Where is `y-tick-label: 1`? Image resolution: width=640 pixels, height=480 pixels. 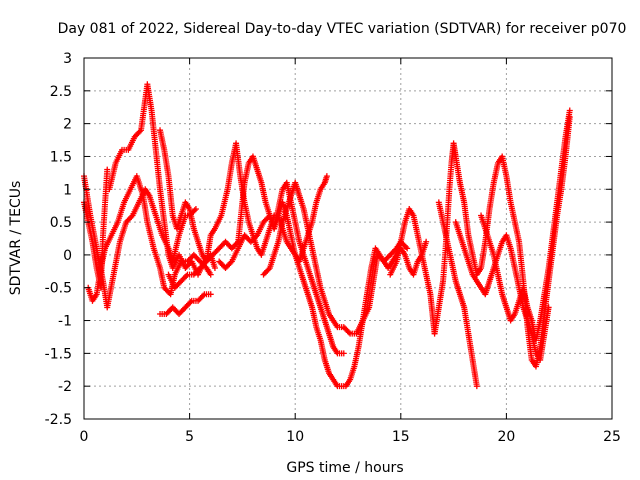
y-tick-label: 1 is located at coordinates (67, 190).